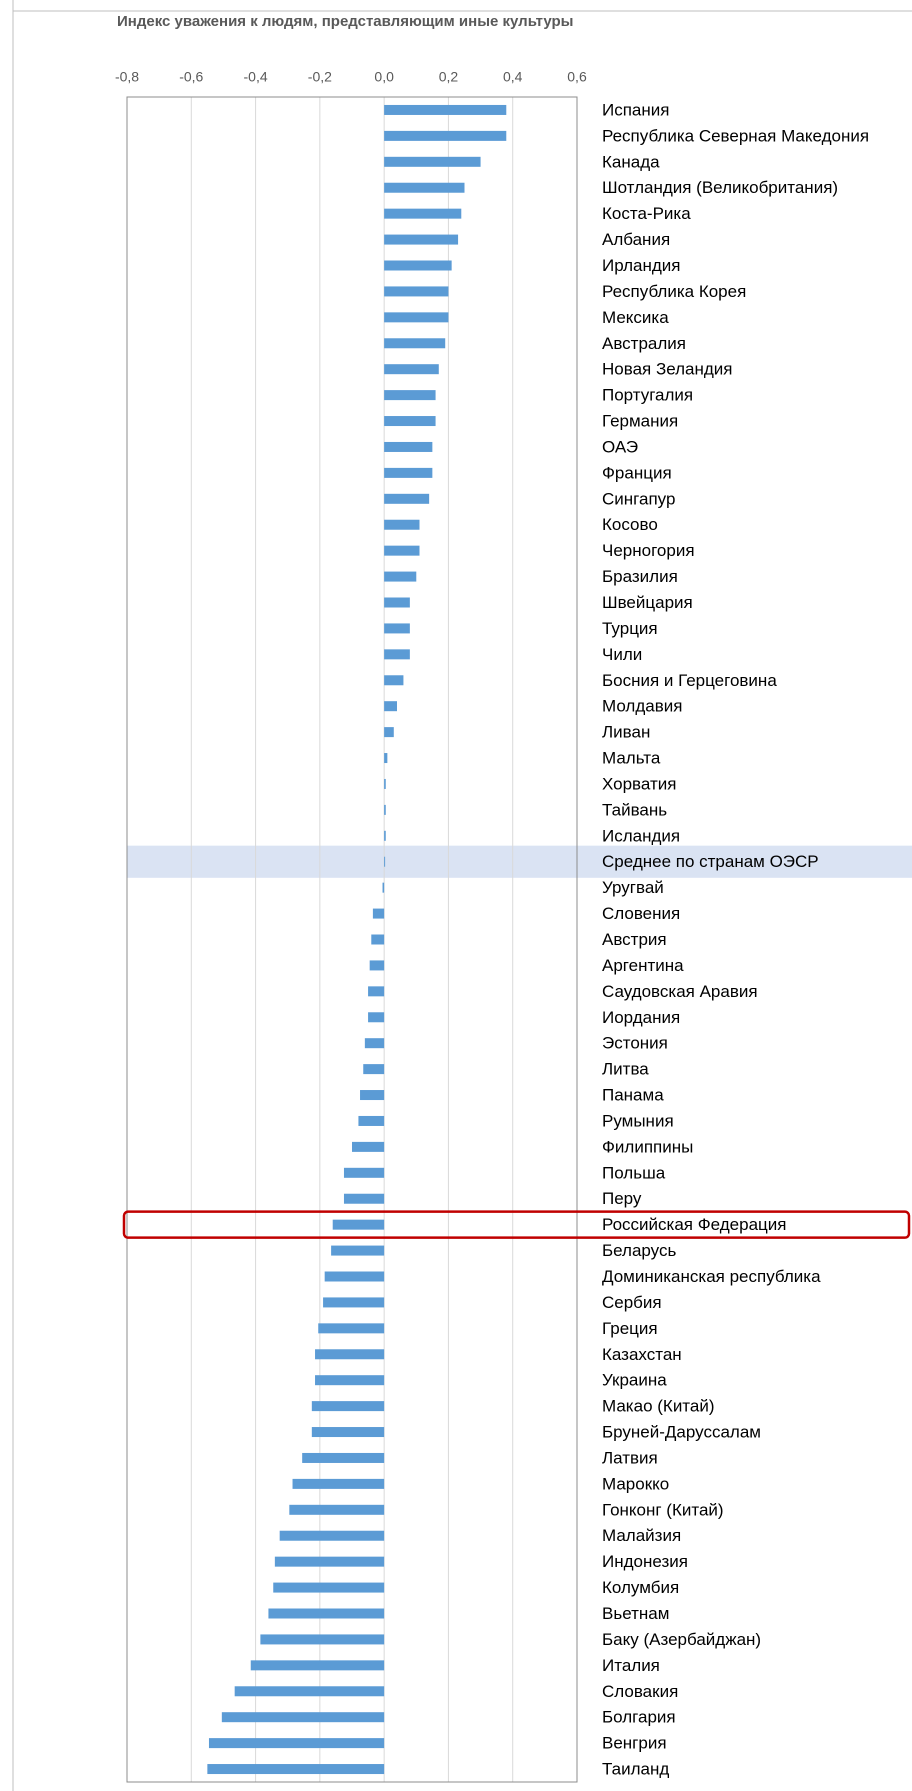 The image size is (912, 1791). I want to click on category-label: Республика Корея, so click(674, 291).